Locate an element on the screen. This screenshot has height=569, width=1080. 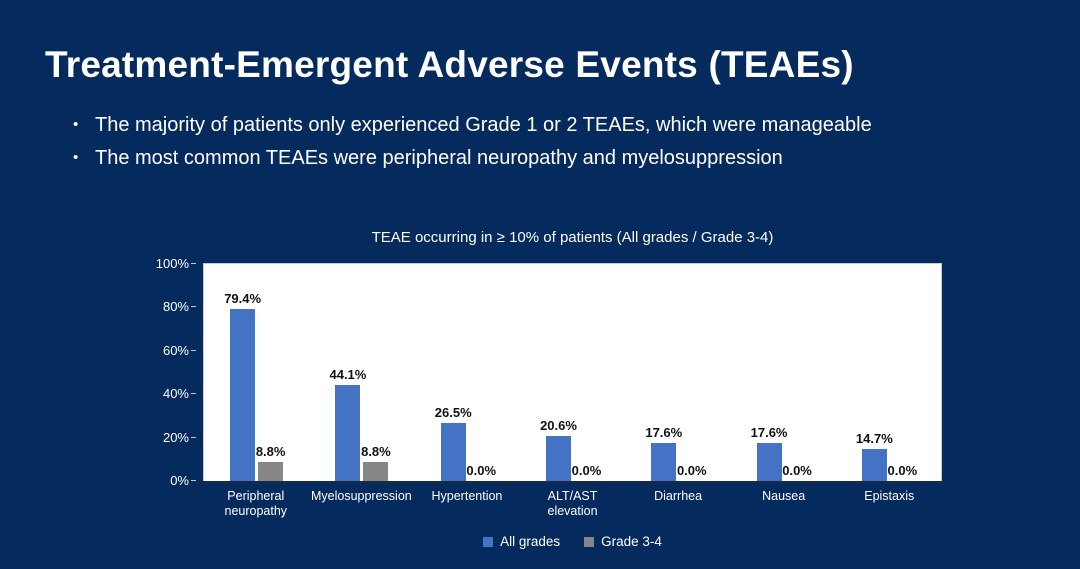
legend-label: All grades is located at coordinates (530, 541).